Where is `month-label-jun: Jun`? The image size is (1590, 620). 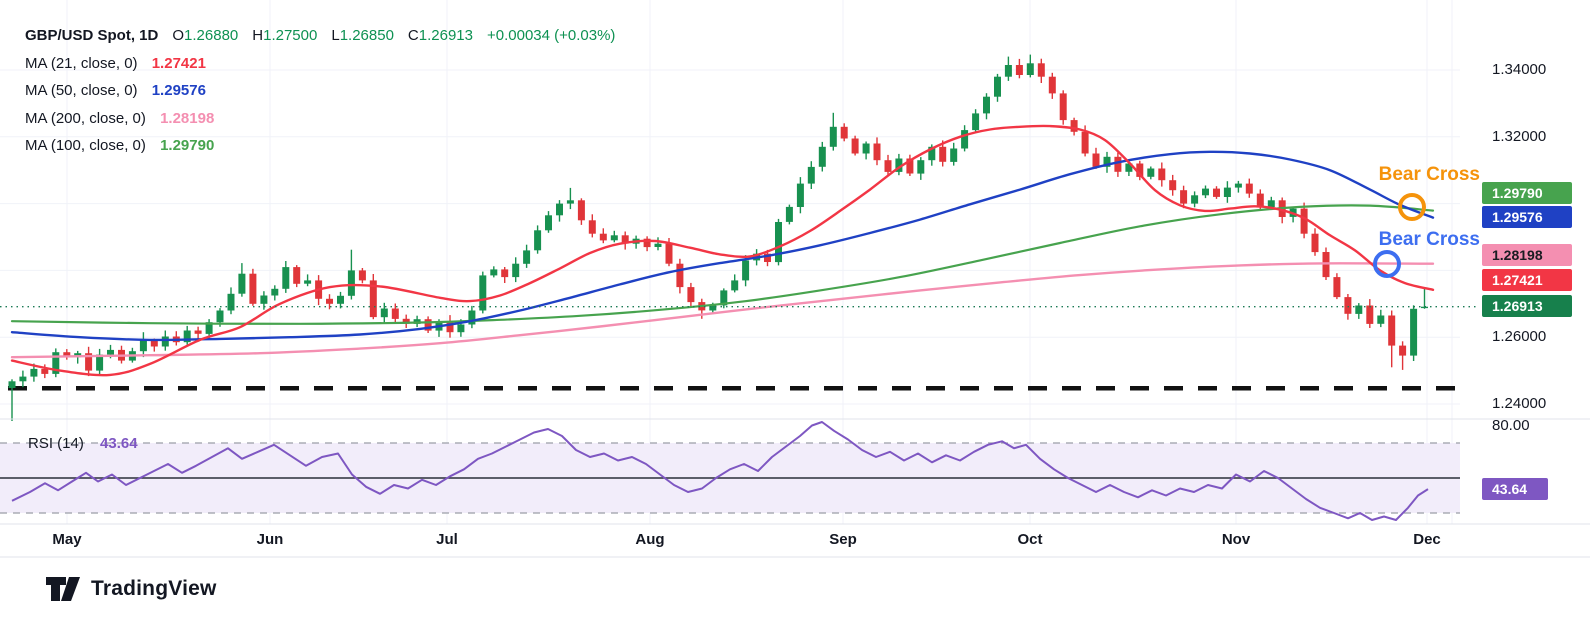
month-label-jun: Jun is located at coordinates (270, 539).